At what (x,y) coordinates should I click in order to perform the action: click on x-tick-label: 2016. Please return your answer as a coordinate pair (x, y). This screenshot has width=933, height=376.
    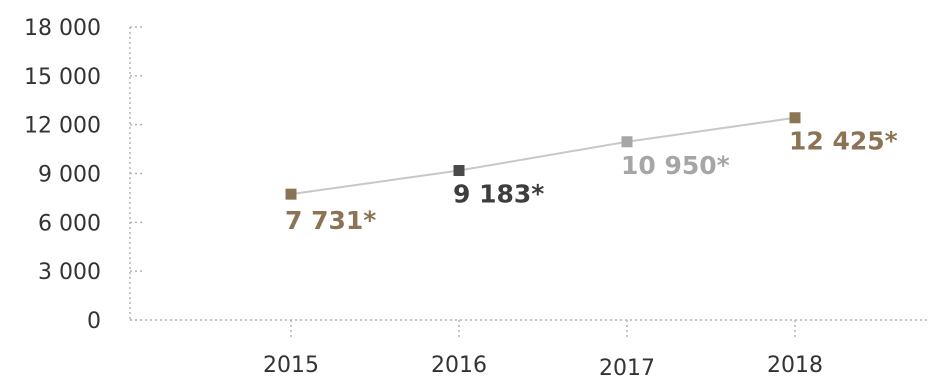
    Looking at the image, I should click on (459, 364).